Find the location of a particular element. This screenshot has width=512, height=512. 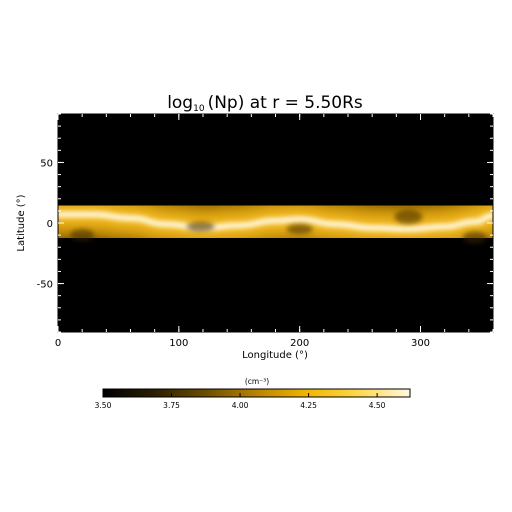

colorbar-tick-label: 4.50 is located at coordinates (377, 405).